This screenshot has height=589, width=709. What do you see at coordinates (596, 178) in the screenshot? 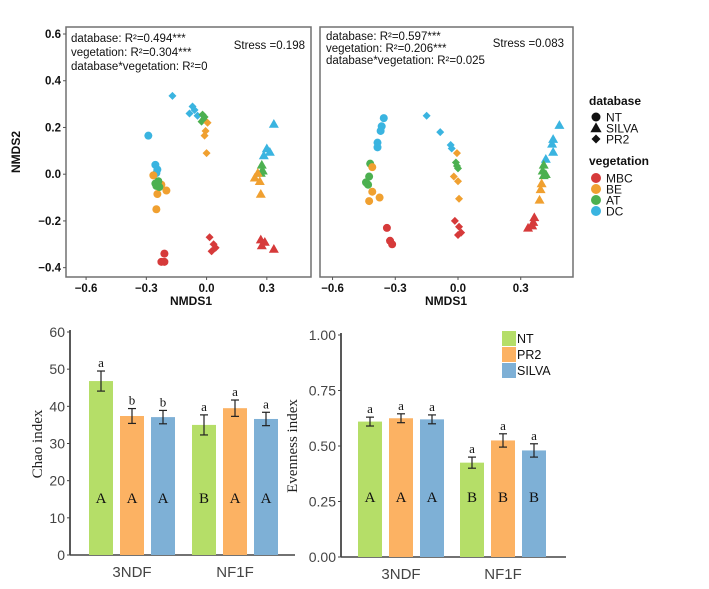
I see `legend-color-mbc-icon` at bounding box center [596, 178].